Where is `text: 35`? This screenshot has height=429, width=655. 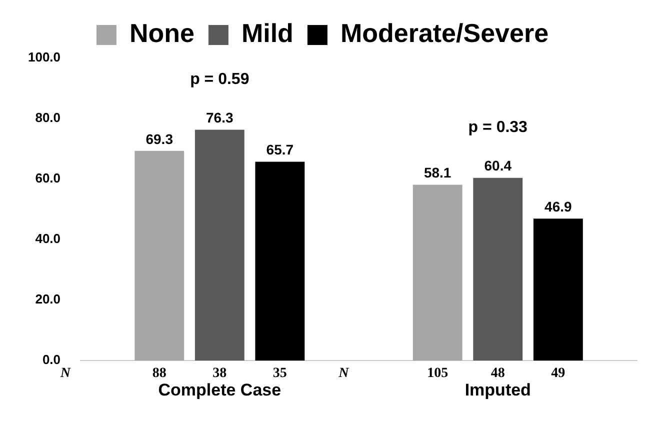
text: 35 is located at coordinates (279, 374).